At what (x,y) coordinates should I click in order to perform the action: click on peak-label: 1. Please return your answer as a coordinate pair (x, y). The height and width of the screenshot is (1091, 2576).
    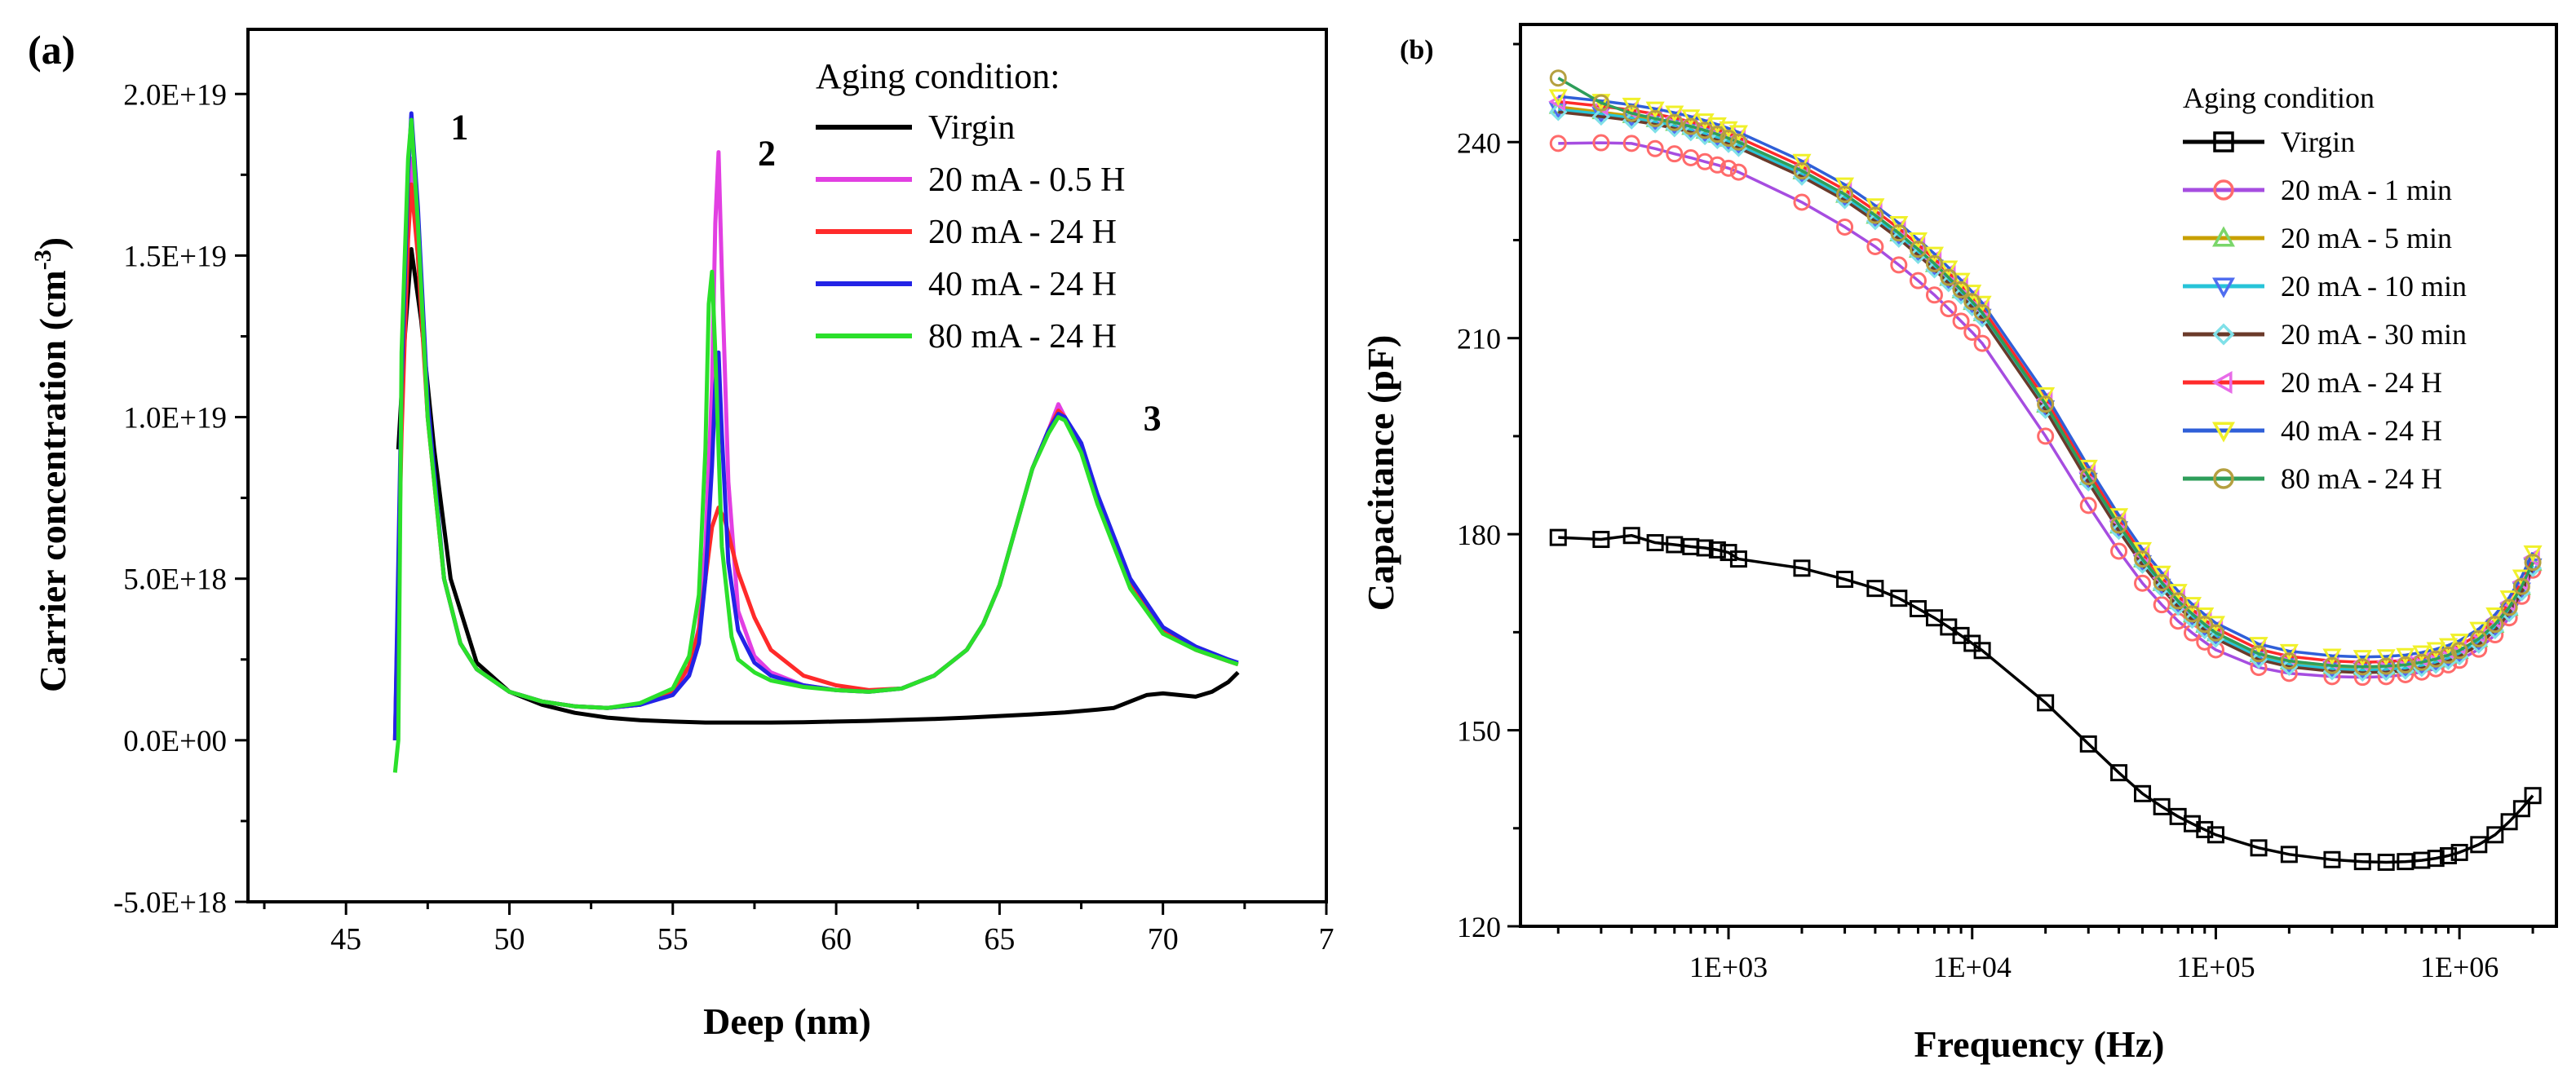
    Looking at the image, I should click on (459, 128).